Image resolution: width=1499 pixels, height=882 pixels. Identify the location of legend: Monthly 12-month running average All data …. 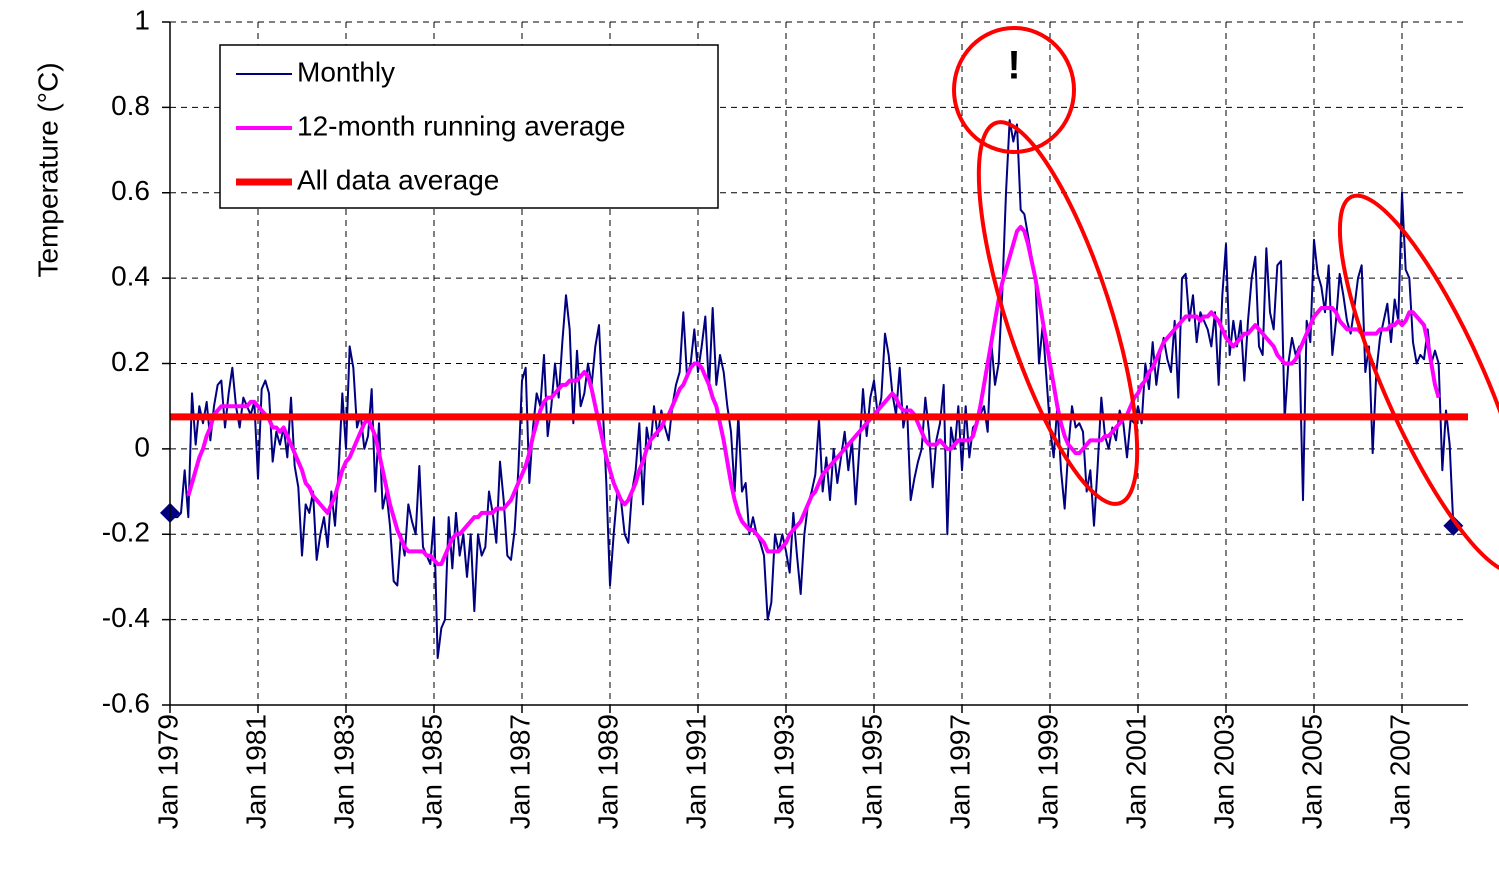
(469, 126).